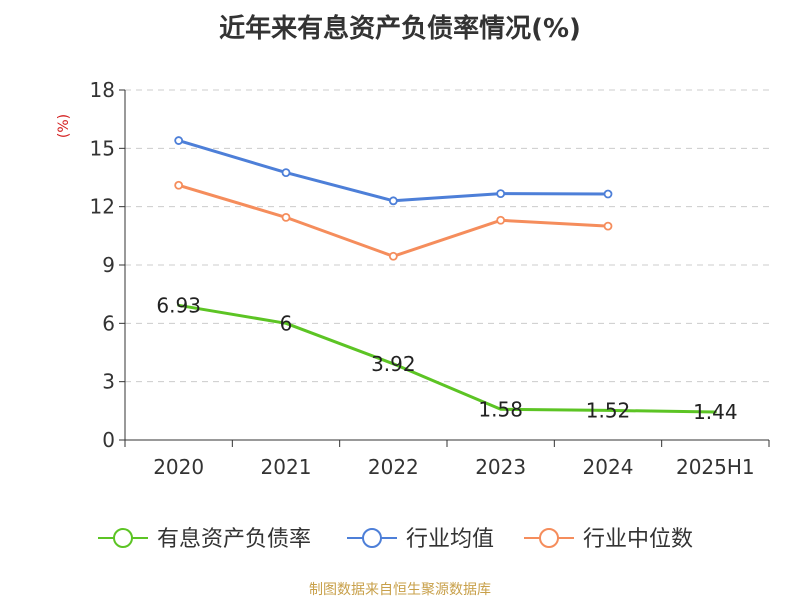  Describe the element at coordinates (102, 207) in the screenshot. I see `y-tick-label: 12` at that location.